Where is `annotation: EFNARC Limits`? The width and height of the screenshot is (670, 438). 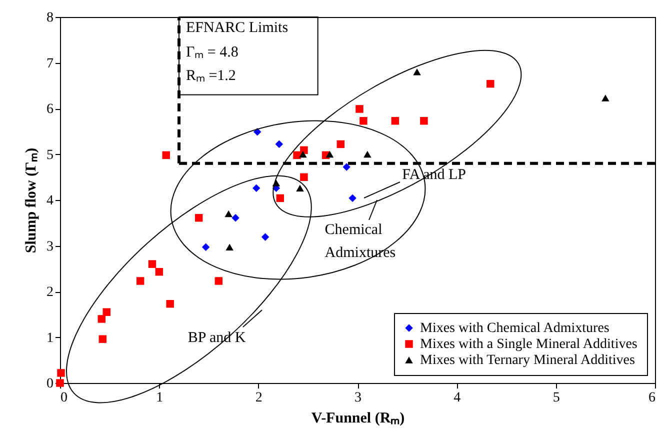
annotation: EFNARC Limits is located at coordinates (237, 28).